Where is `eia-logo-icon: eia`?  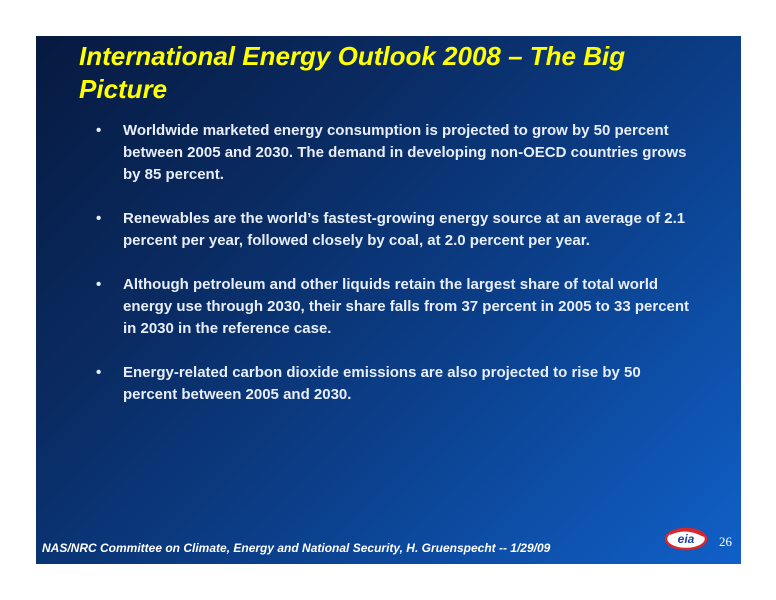 eia-logo-icon: eia is located at coordinates (686, 539).